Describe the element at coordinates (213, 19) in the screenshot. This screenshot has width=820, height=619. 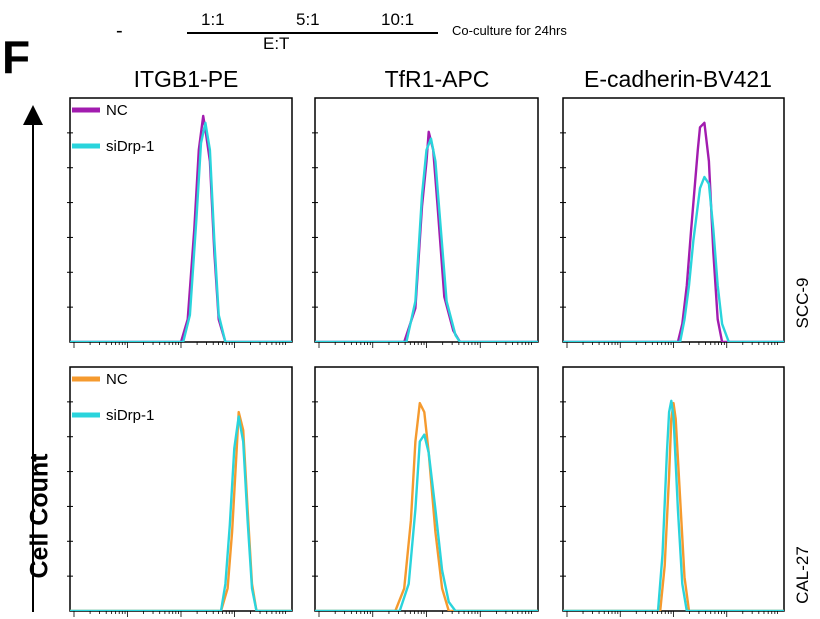
I see `ratio-label-1: 1:1` at that location.